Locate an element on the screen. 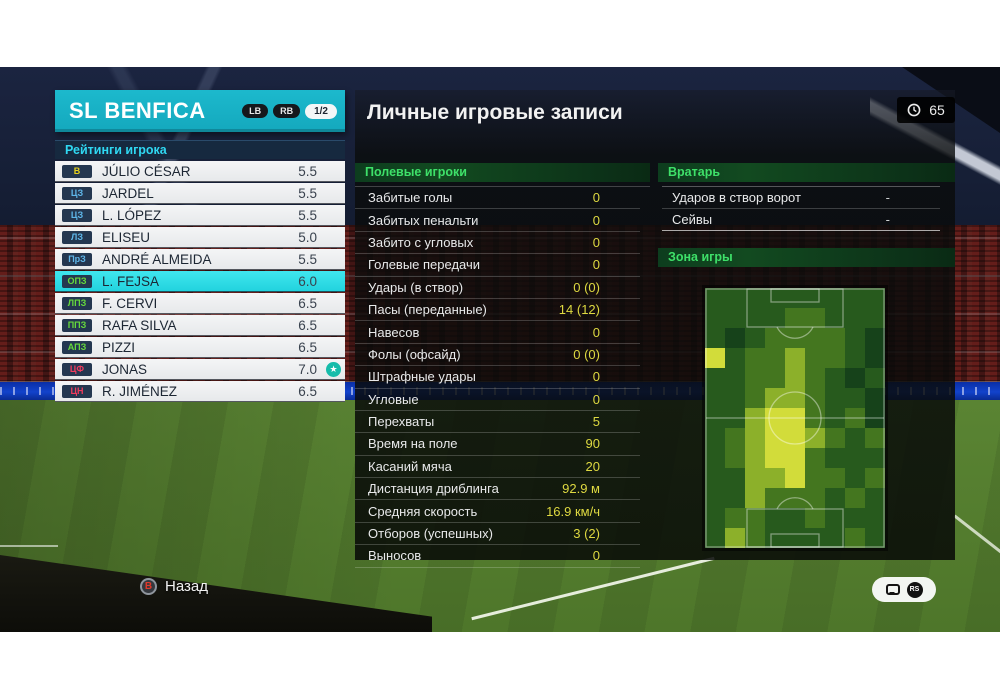 The height and width of the screenshot is (700, 1000). player-row: В JÚLIO CÉSAR 5.5 is located at coordinates (200, 171).